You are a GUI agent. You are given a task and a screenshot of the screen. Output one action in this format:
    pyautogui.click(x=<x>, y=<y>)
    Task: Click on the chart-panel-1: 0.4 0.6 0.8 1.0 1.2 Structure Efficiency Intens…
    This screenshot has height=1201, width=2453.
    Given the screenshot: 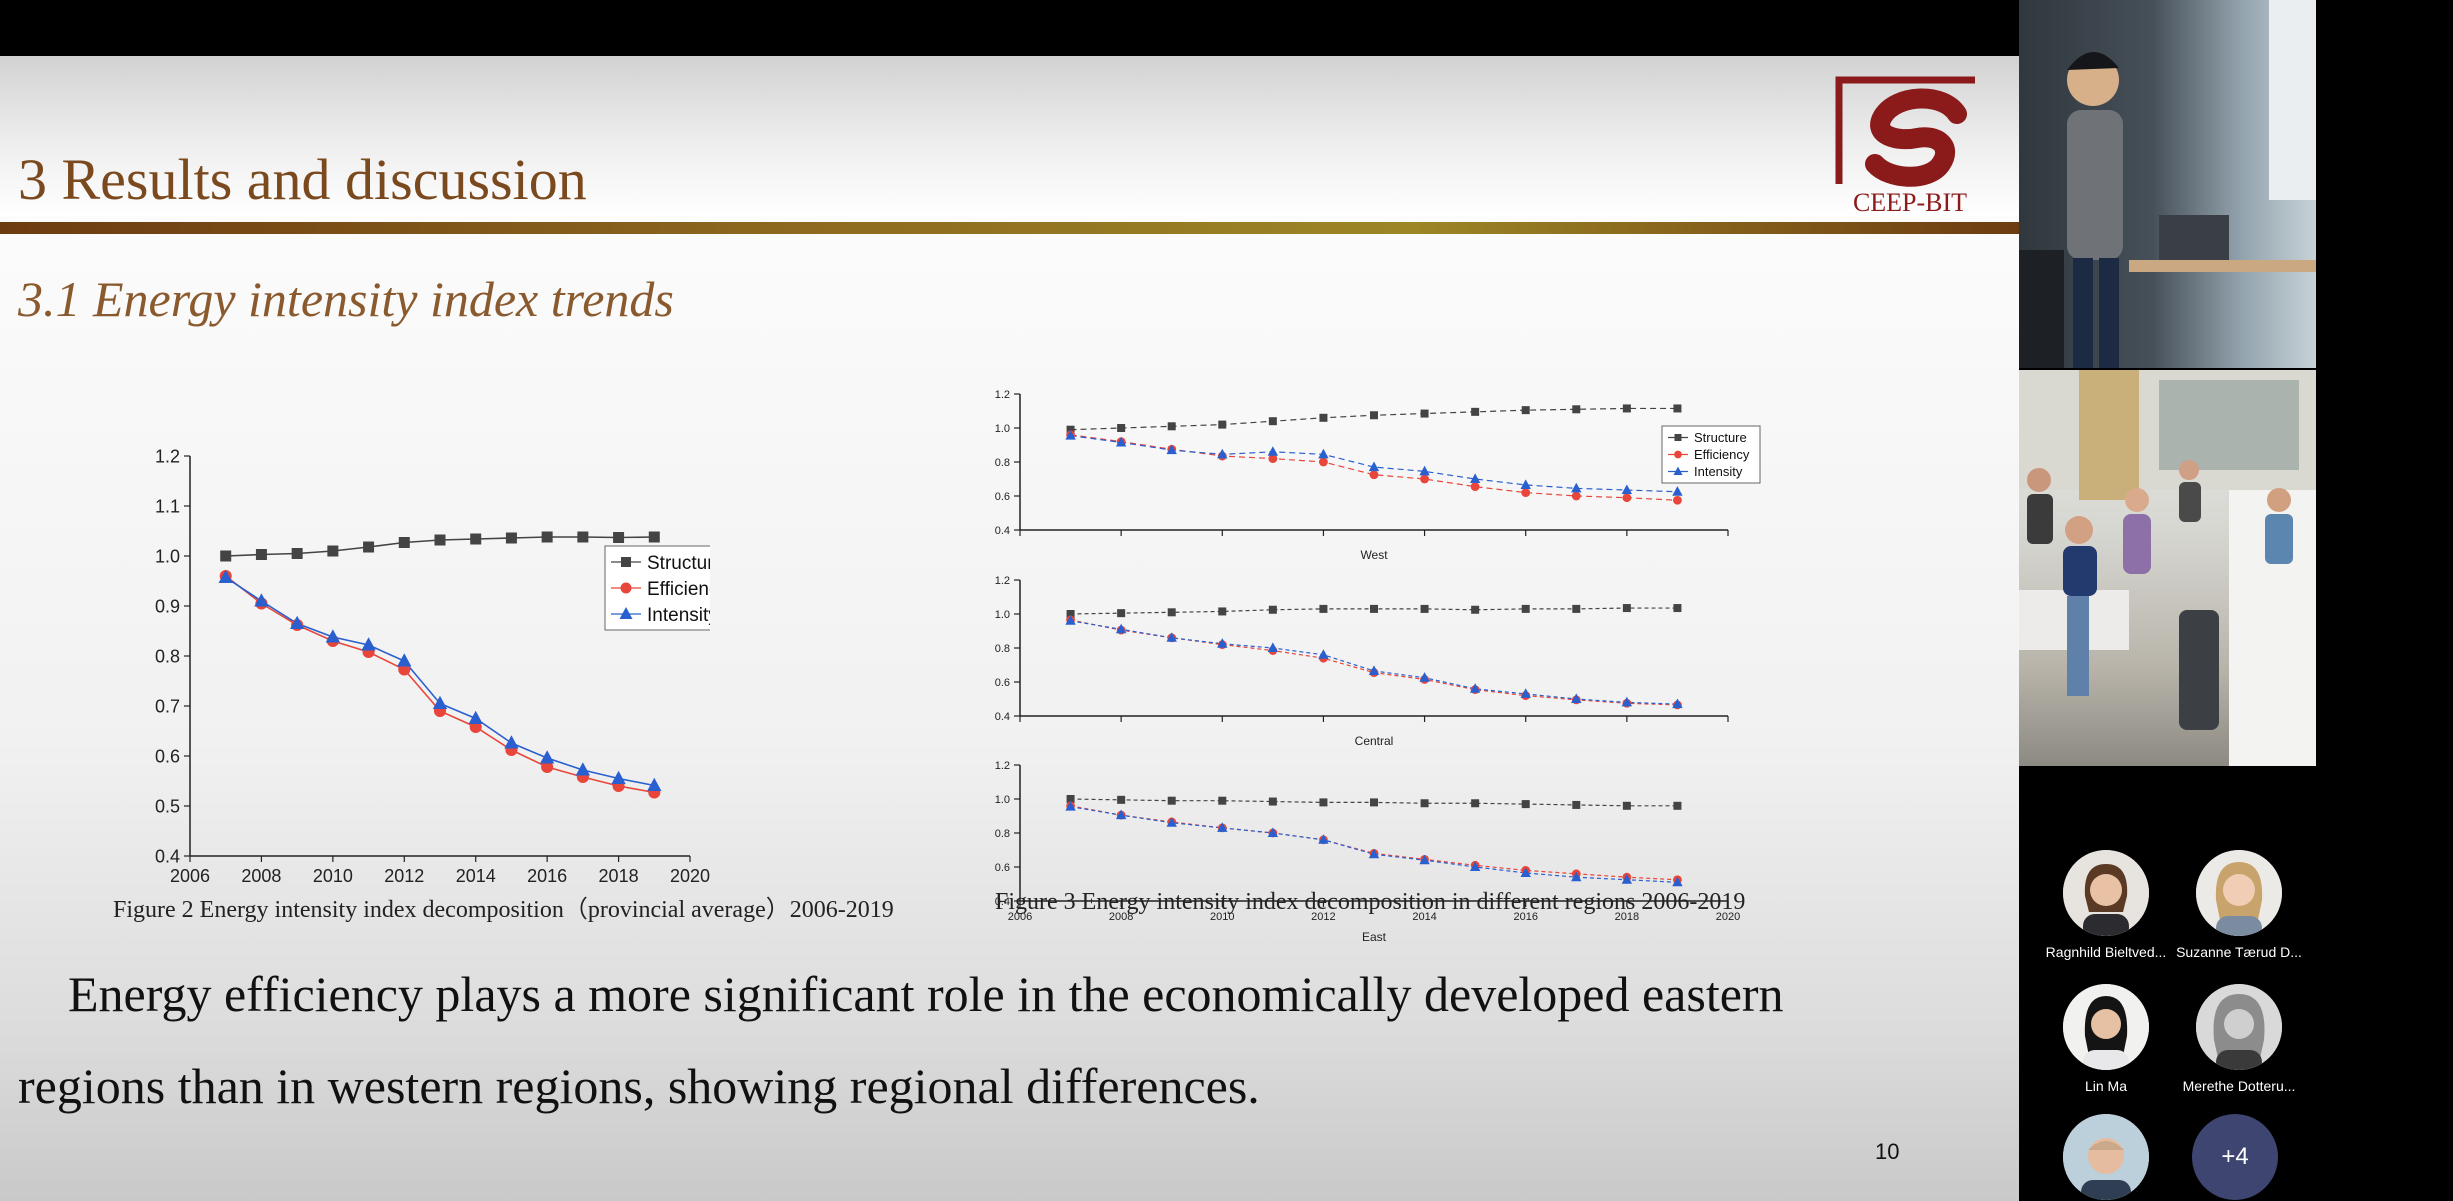 What is the action you would take?
    pyautogui.click(x=1378, y=475)
    